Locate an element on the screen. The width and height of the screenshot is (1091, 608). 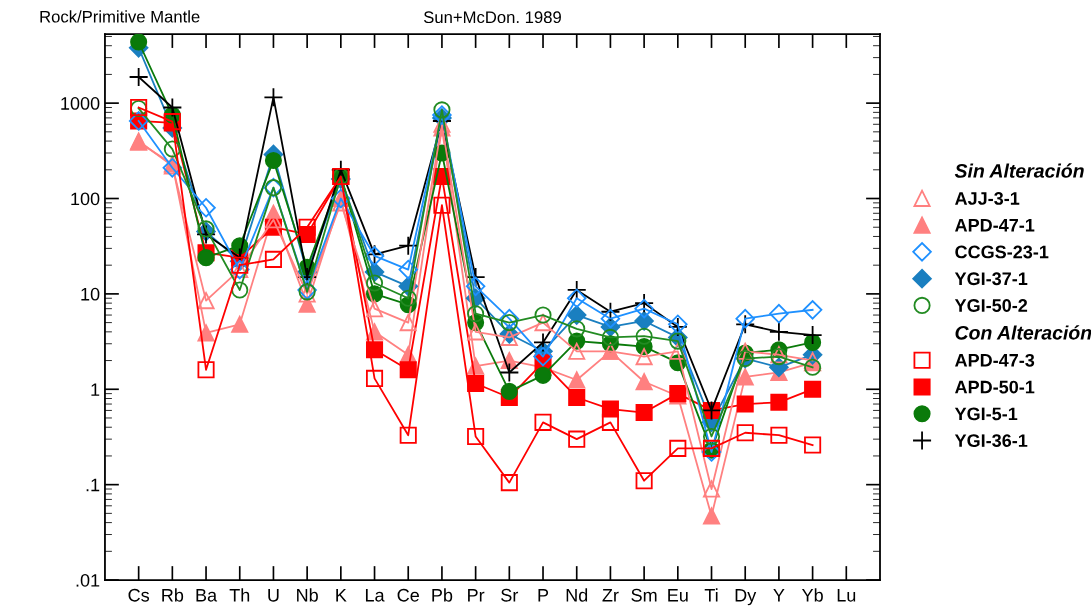
x-tick-label: Zr is located at coordinates (610, 595).